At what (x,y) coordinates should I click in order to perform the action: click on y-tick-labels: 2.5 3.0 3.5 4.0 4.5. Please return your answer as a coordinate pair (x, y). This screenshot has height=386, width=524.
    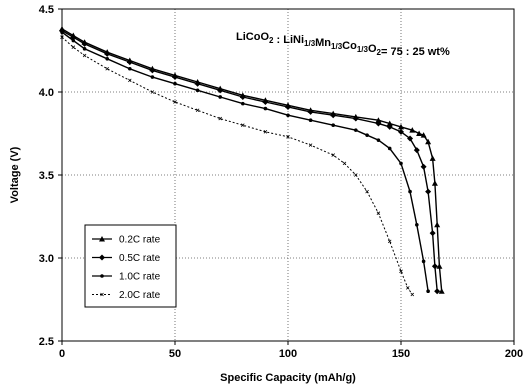
    Looking at the image, I should click on (46, 176).